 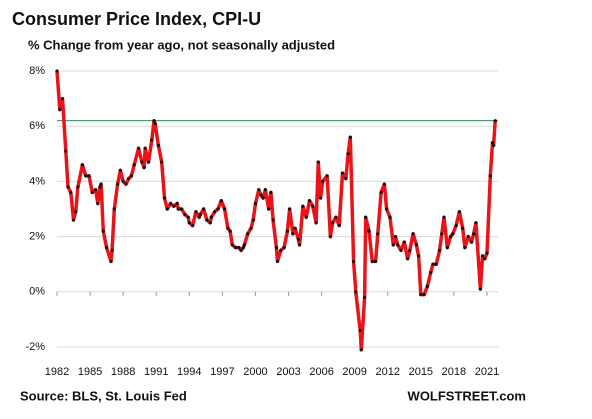 I want to click on x-tick-label: 1991, so click(x=156, y=372).